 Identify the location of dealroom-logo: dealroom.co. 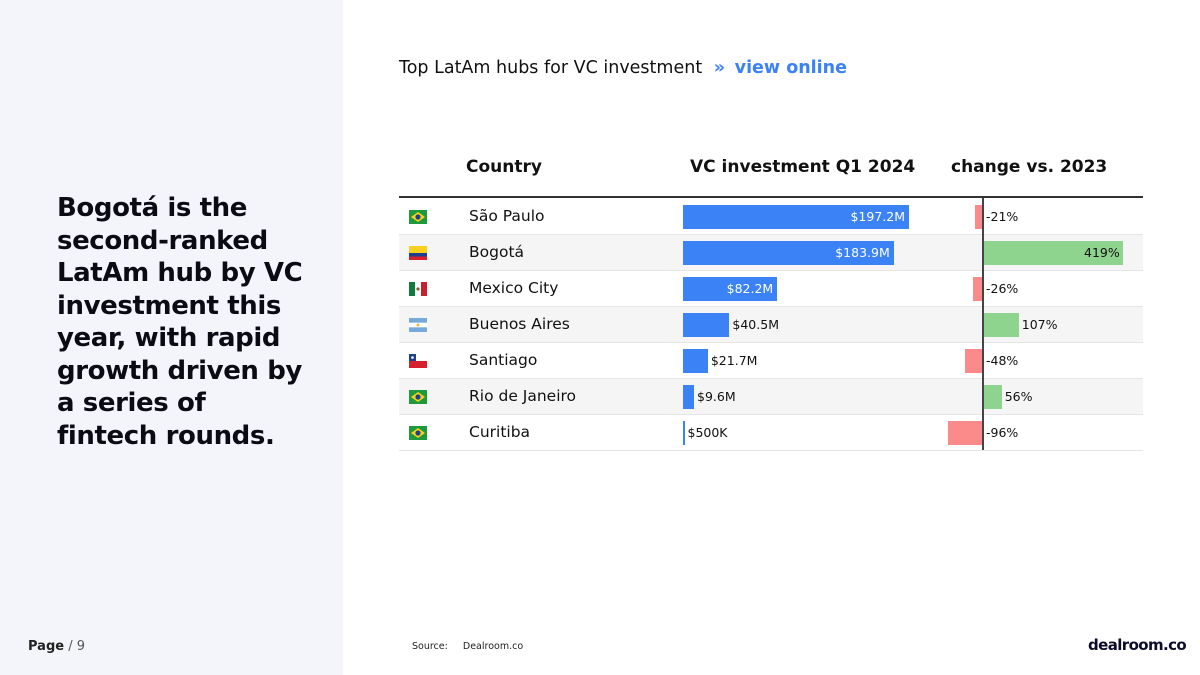
(1137, 645).